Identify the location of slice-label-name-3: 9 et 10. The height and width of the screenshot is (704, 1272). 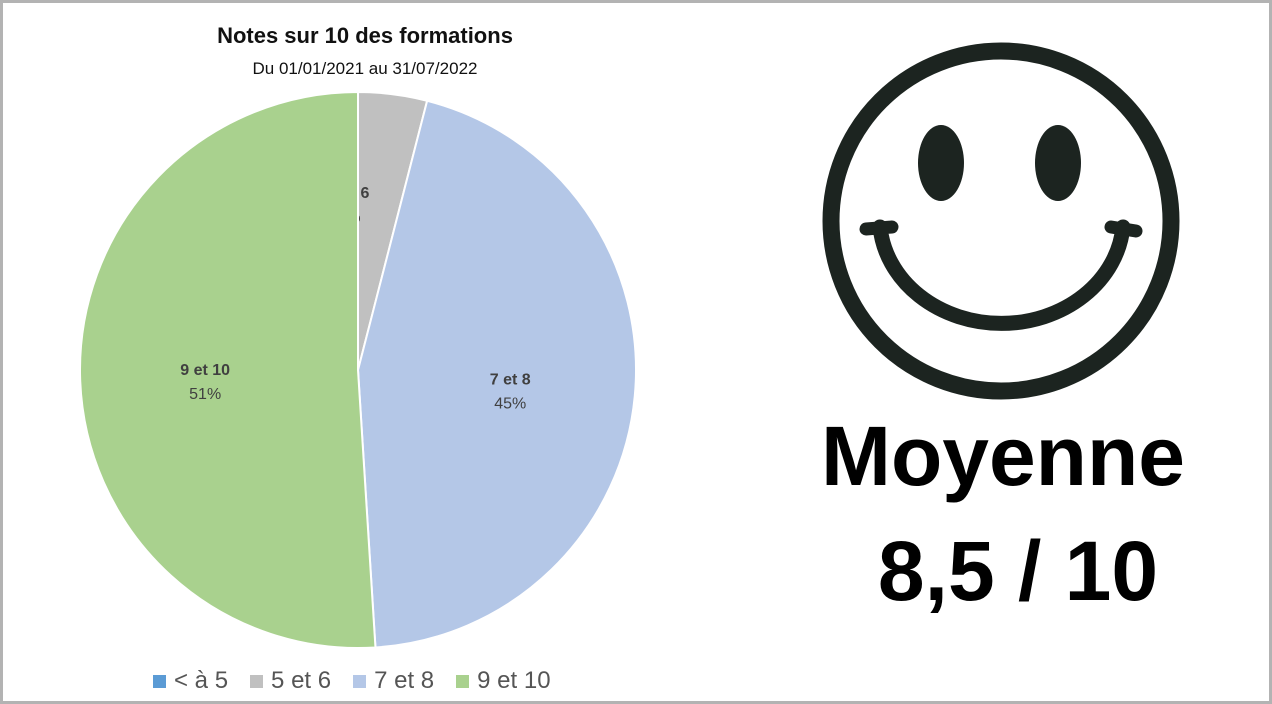
(205, 370).